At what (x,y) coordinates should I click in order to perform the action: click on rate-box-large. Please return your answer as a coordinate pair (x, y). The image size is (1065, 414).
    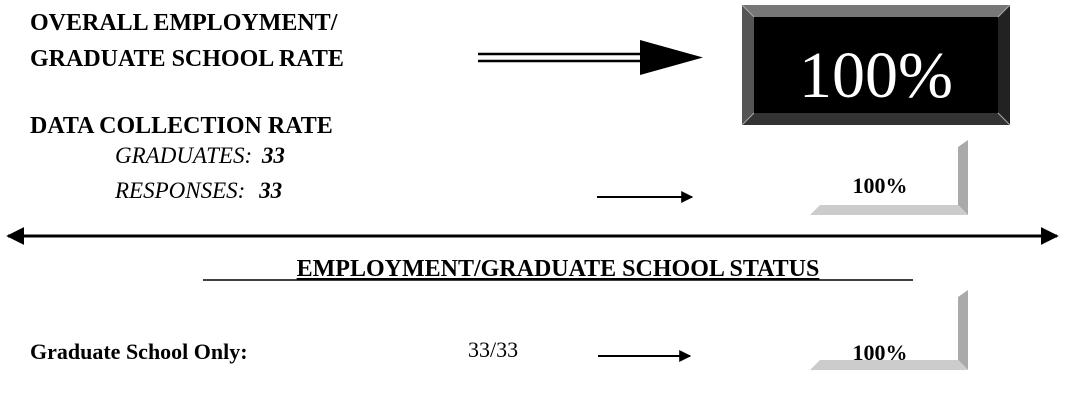
    Looking at the image, I should click on (876, 65).